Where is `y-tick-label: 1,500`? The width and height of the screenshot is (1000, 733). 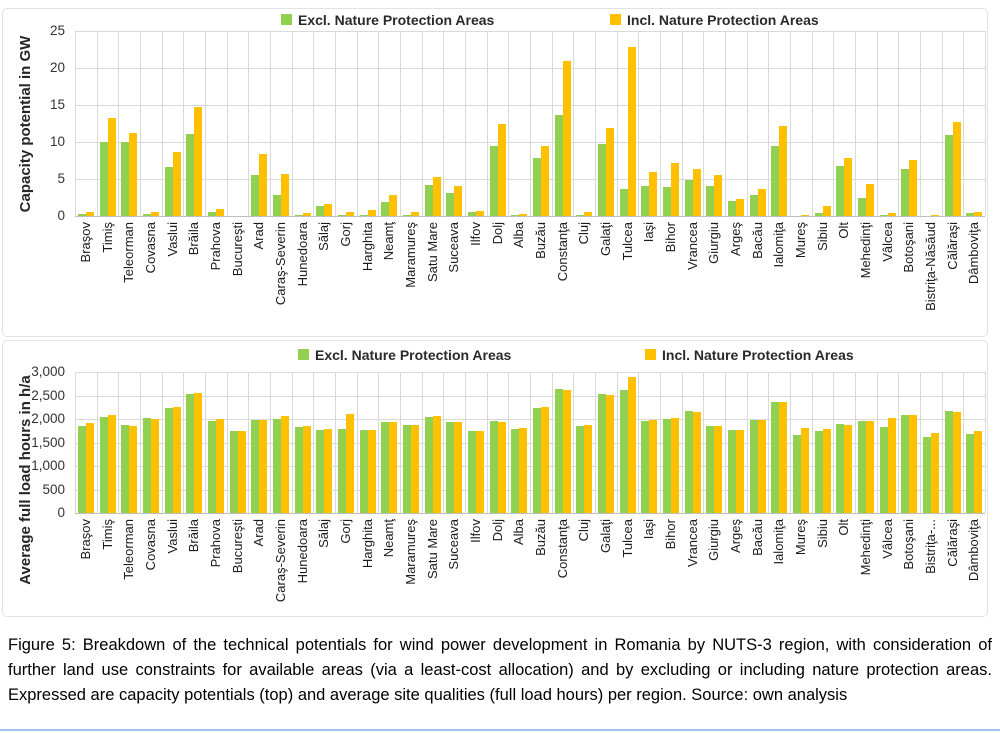 y-tick-label: 1,500 is located at coordinates (48, 442).